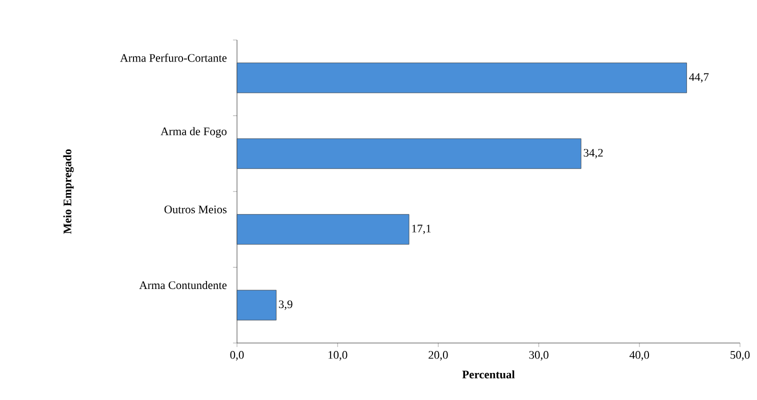  I want to click on y-tick-label: Arma Contundente, so click(183, 285).